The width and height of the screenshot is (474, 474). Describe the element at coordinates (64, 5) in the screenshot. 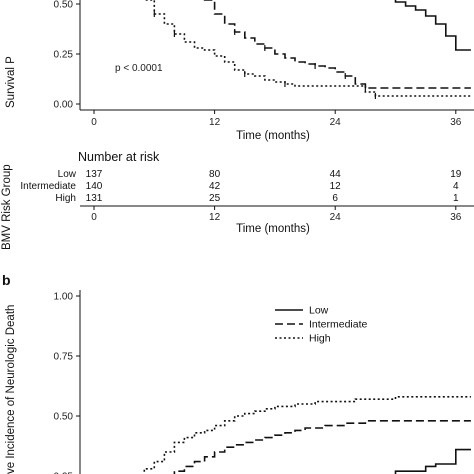

I see `panel-a-y-tick-label: 0.50` at that location.